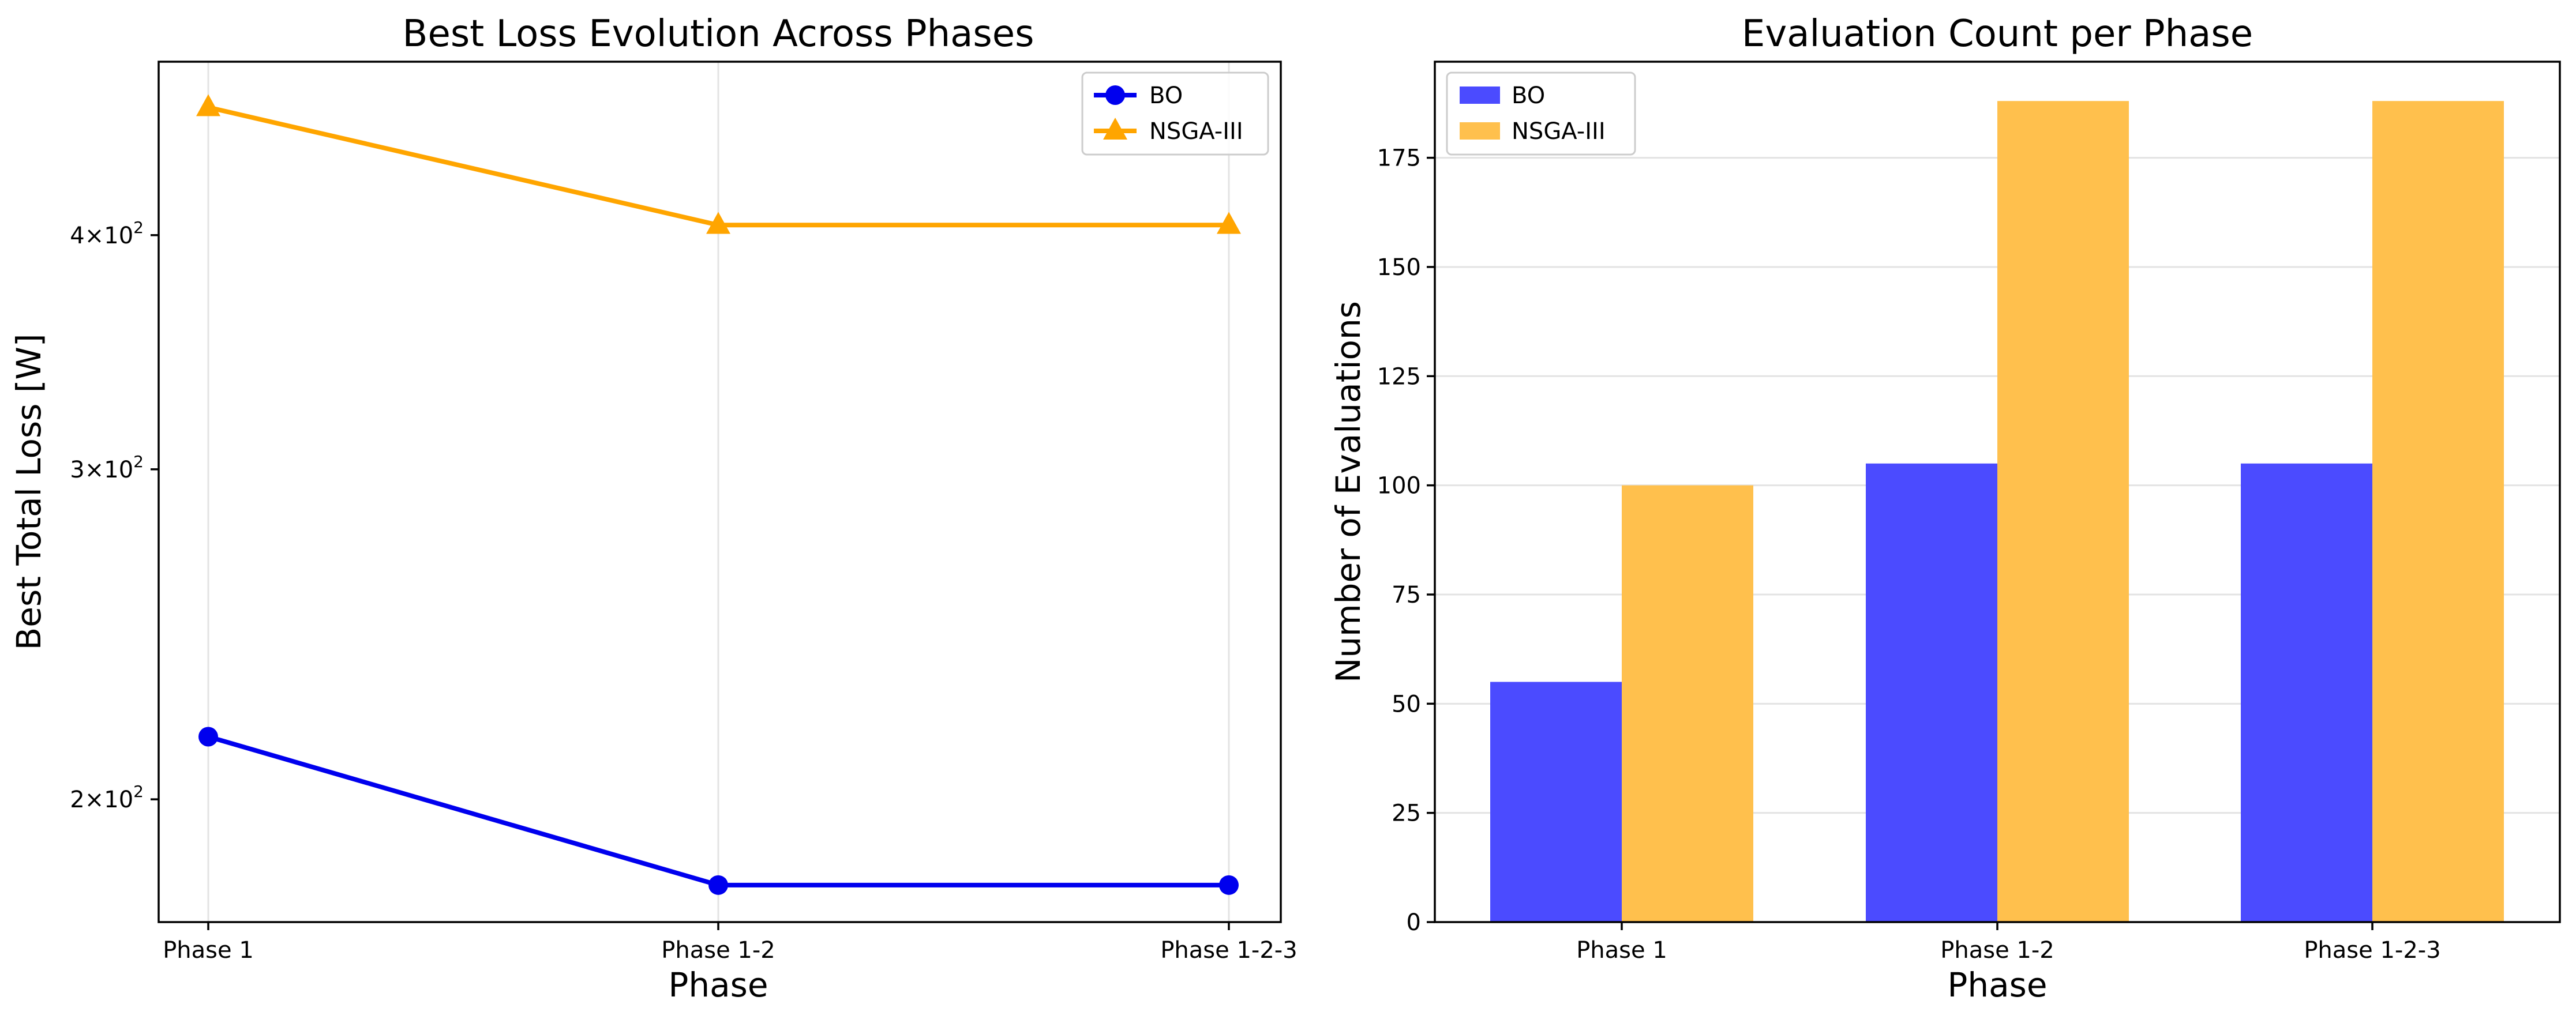  I want to click on right-legend: BO NSGA-III, so click(1541, 114).